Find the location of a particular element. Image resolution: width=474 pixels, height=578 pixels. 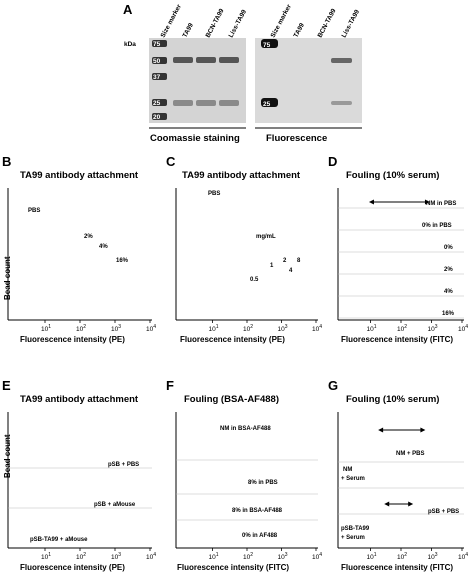

panel-c-label-4: 4 is located at coordinates (291, 271).